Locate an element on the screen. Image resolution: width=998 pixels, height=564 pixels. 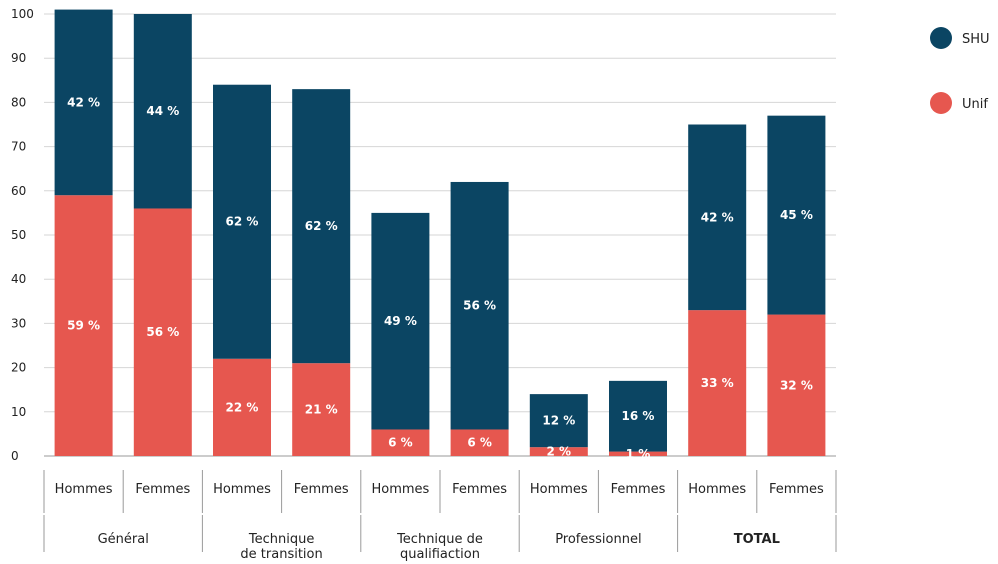
y-tick-label: 100 is located at coordinates (22, 14).